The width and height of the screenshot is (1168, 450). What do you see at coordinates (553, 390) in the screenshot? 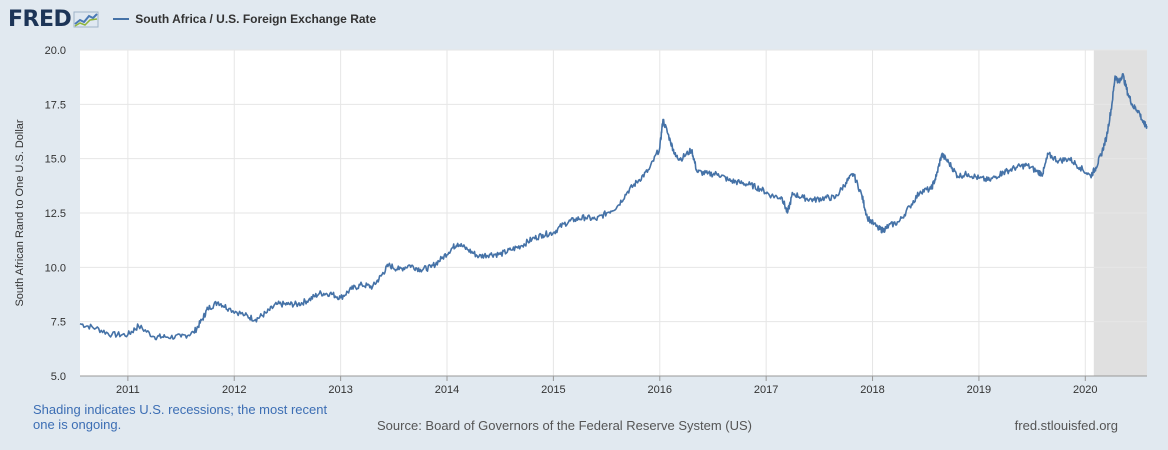
I see `x-tick-label: 2015` at bounding box center [553, 390].